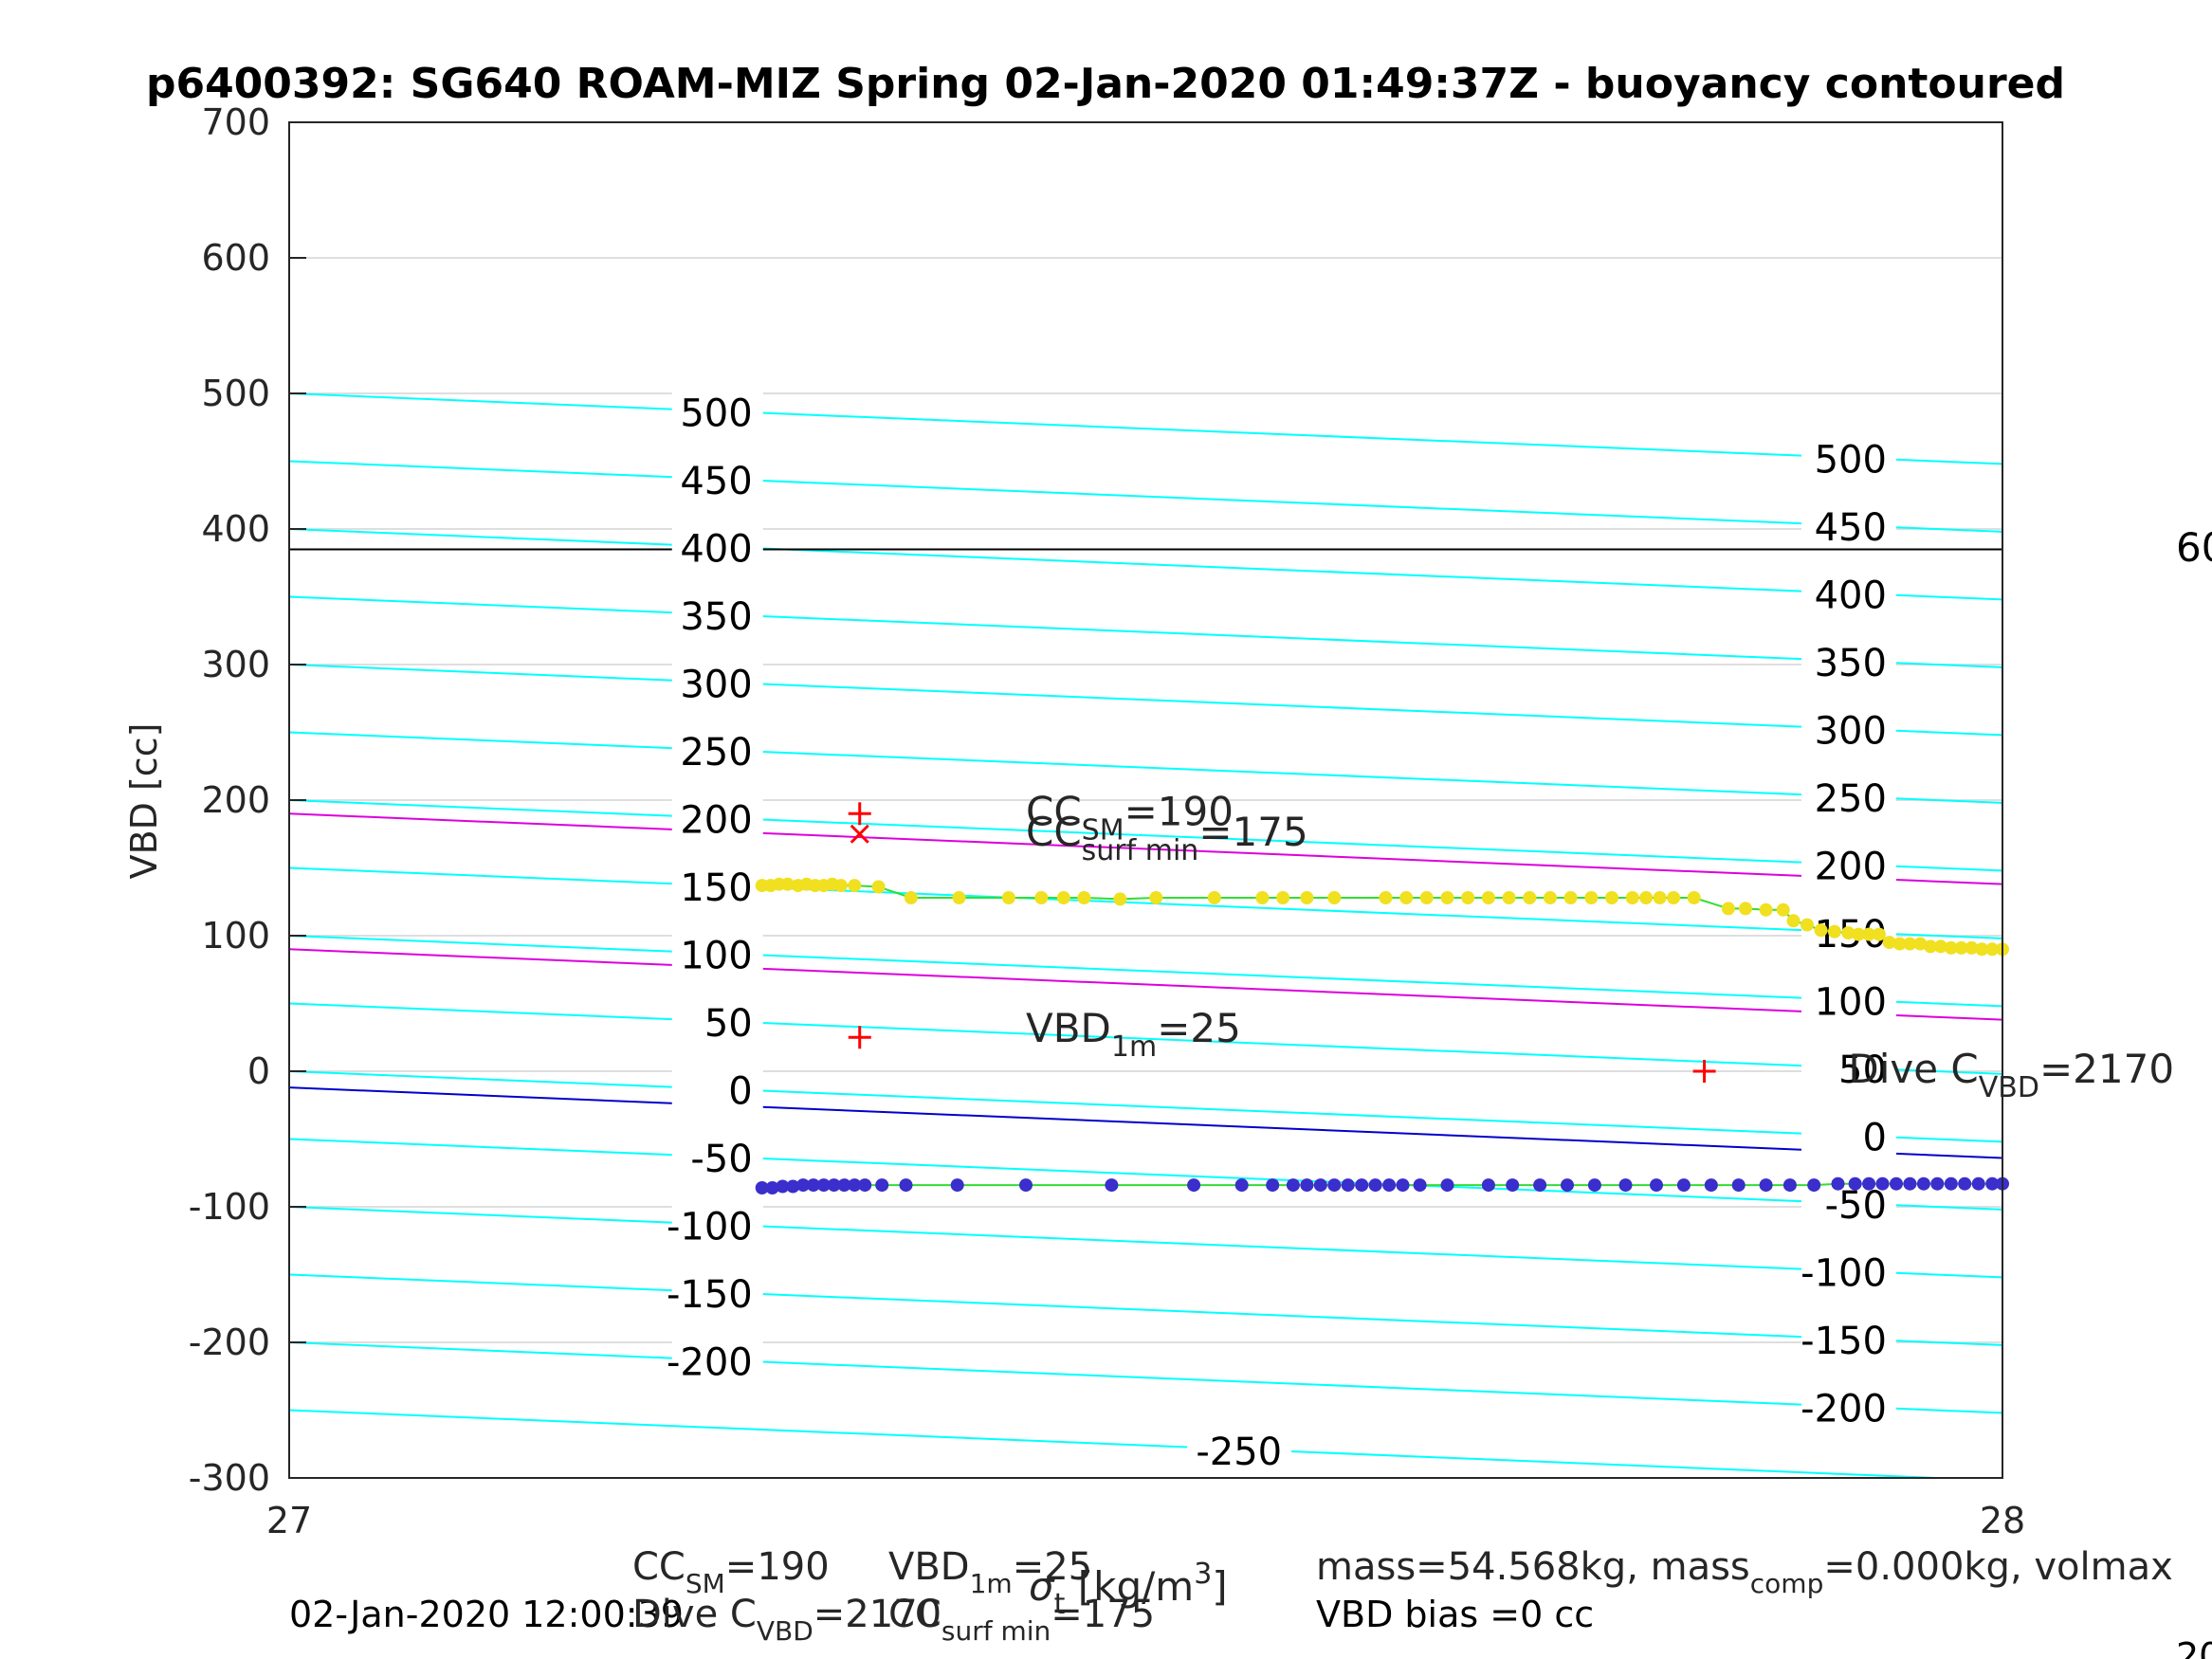  Describe the element at coordinates (1851, 461) in the screenshot. I see `contour-label-right-0: 500` at that location.